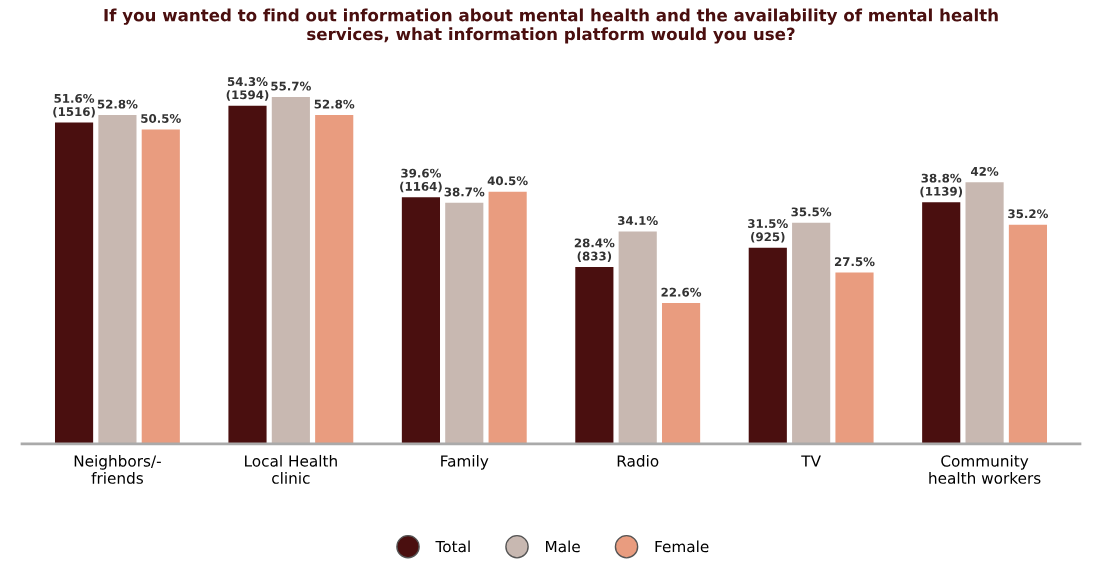 The height and width of the screenshot is (569, 1102). What do you see at coordinates (594, 250) in the screenshot?
I see `data-label: 28.4% (833)` at bounding box center [594, 250].